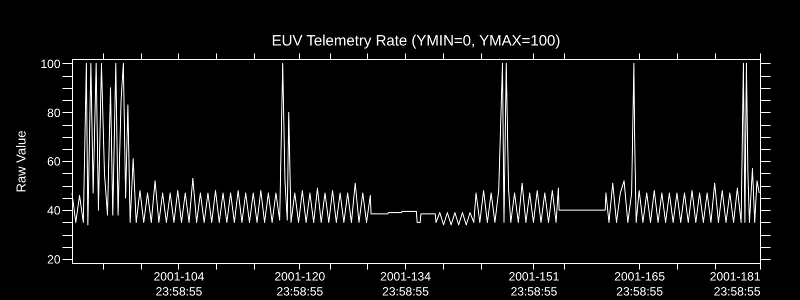 The width and height of the screenshot is (800, 300). Describe the element at coordinates (300, 284) in the screenshot. I see `x-tick-label: 2001-120 23:58:55` at that location.